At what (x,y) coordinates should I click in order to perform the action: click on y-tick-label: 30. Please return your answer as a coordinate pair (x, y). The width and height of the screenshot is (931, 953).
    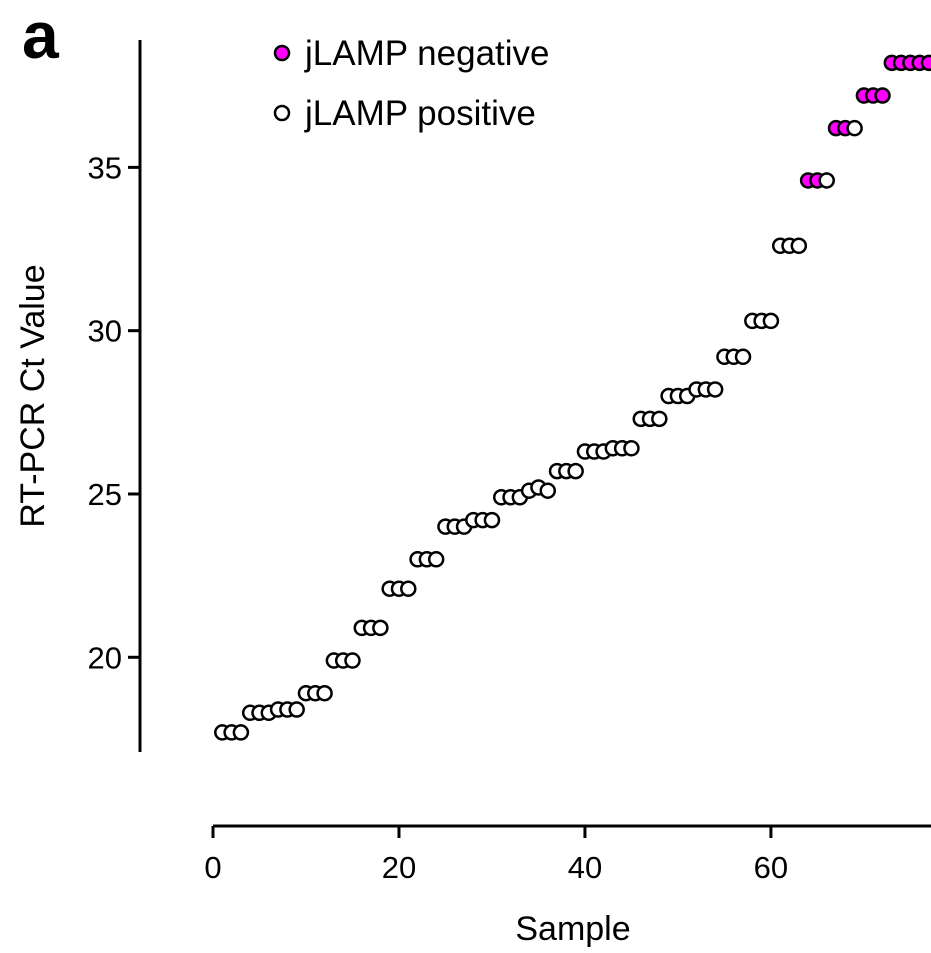
    Looking at the image, I should click on (105, 331).